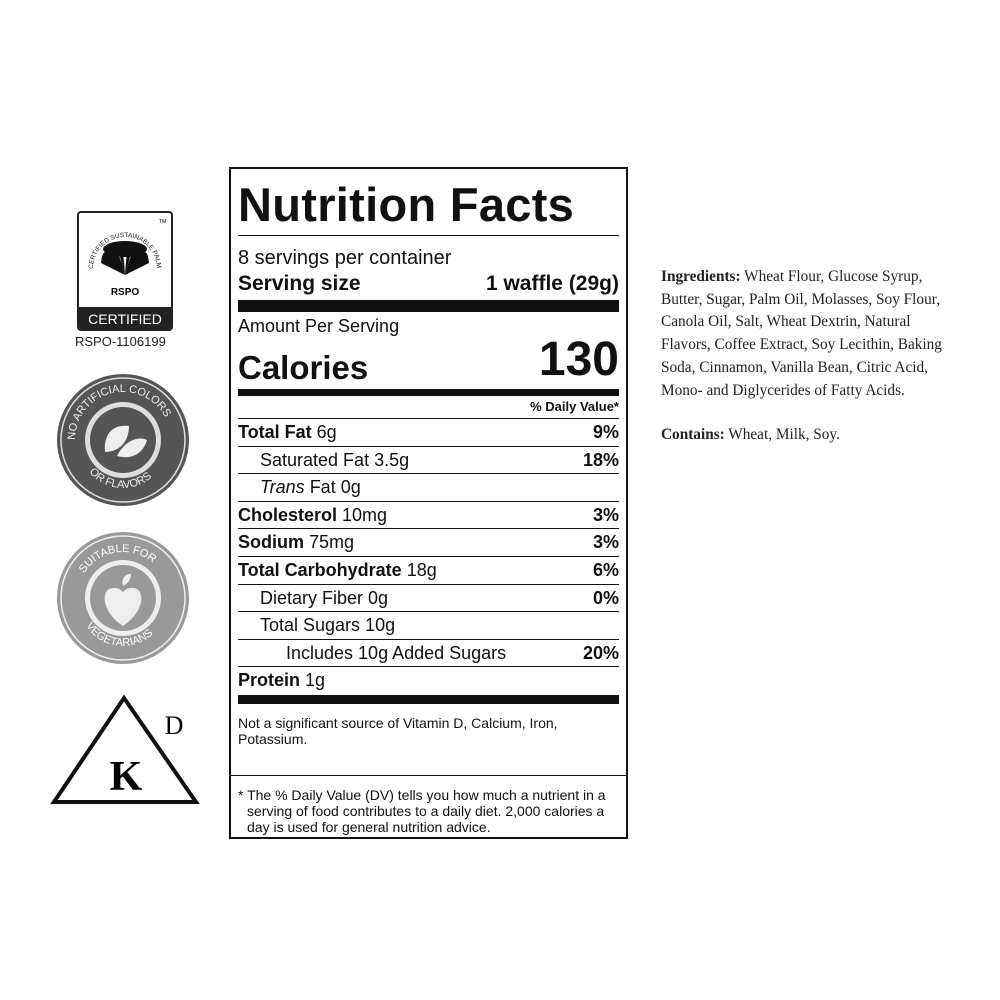 This screenshot has width=1000, height=1000. Describe the element at coordinates (174, 725) in the screenshot. I see `svg-text: D` at that location.